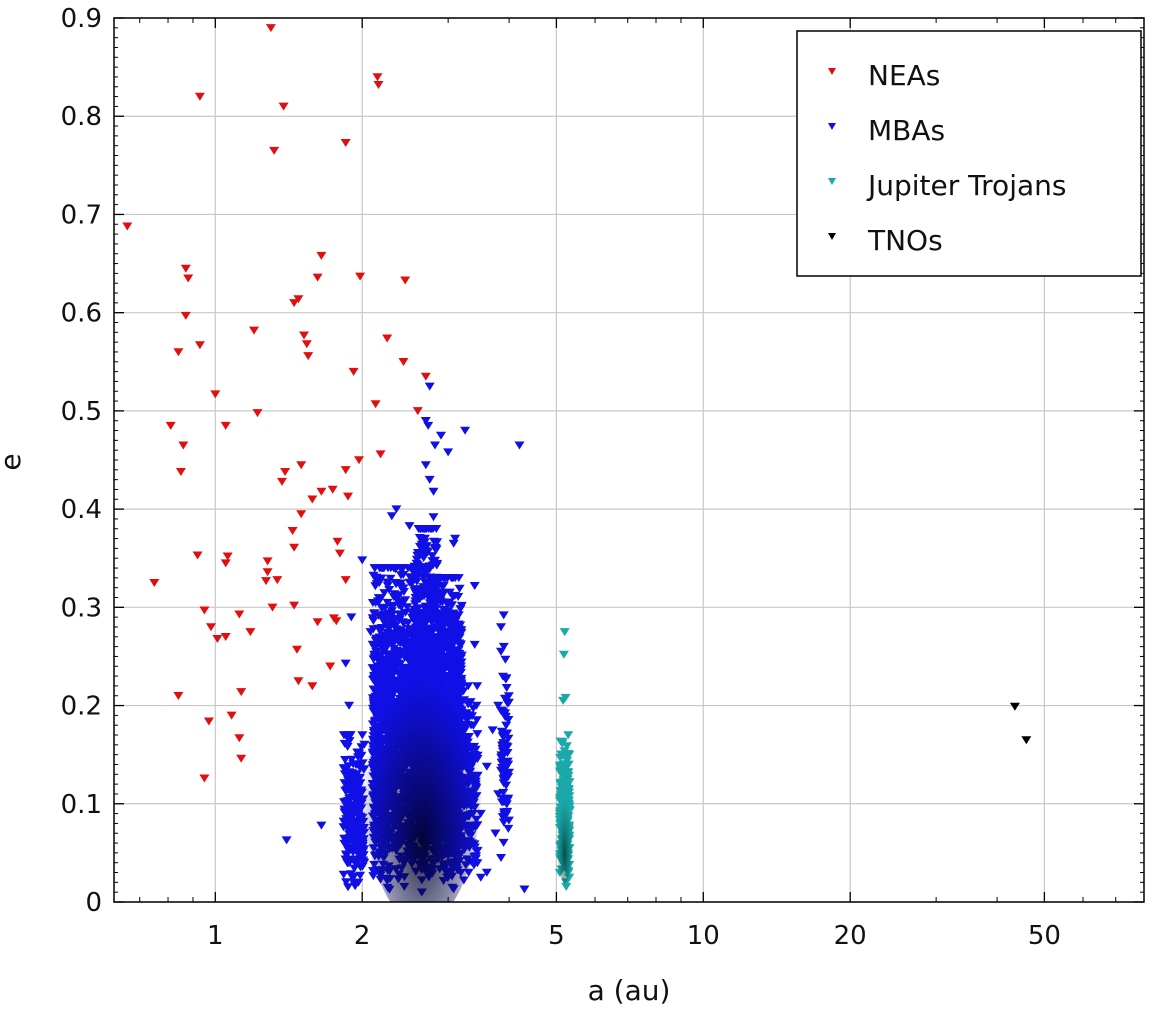 Image resolution: width=1172 pixels, height=1013 pixels. What do you see at coordinates (93, 903) in the screenshot?
I see `y-tick-label: 0` at bounding box center [93, 903].